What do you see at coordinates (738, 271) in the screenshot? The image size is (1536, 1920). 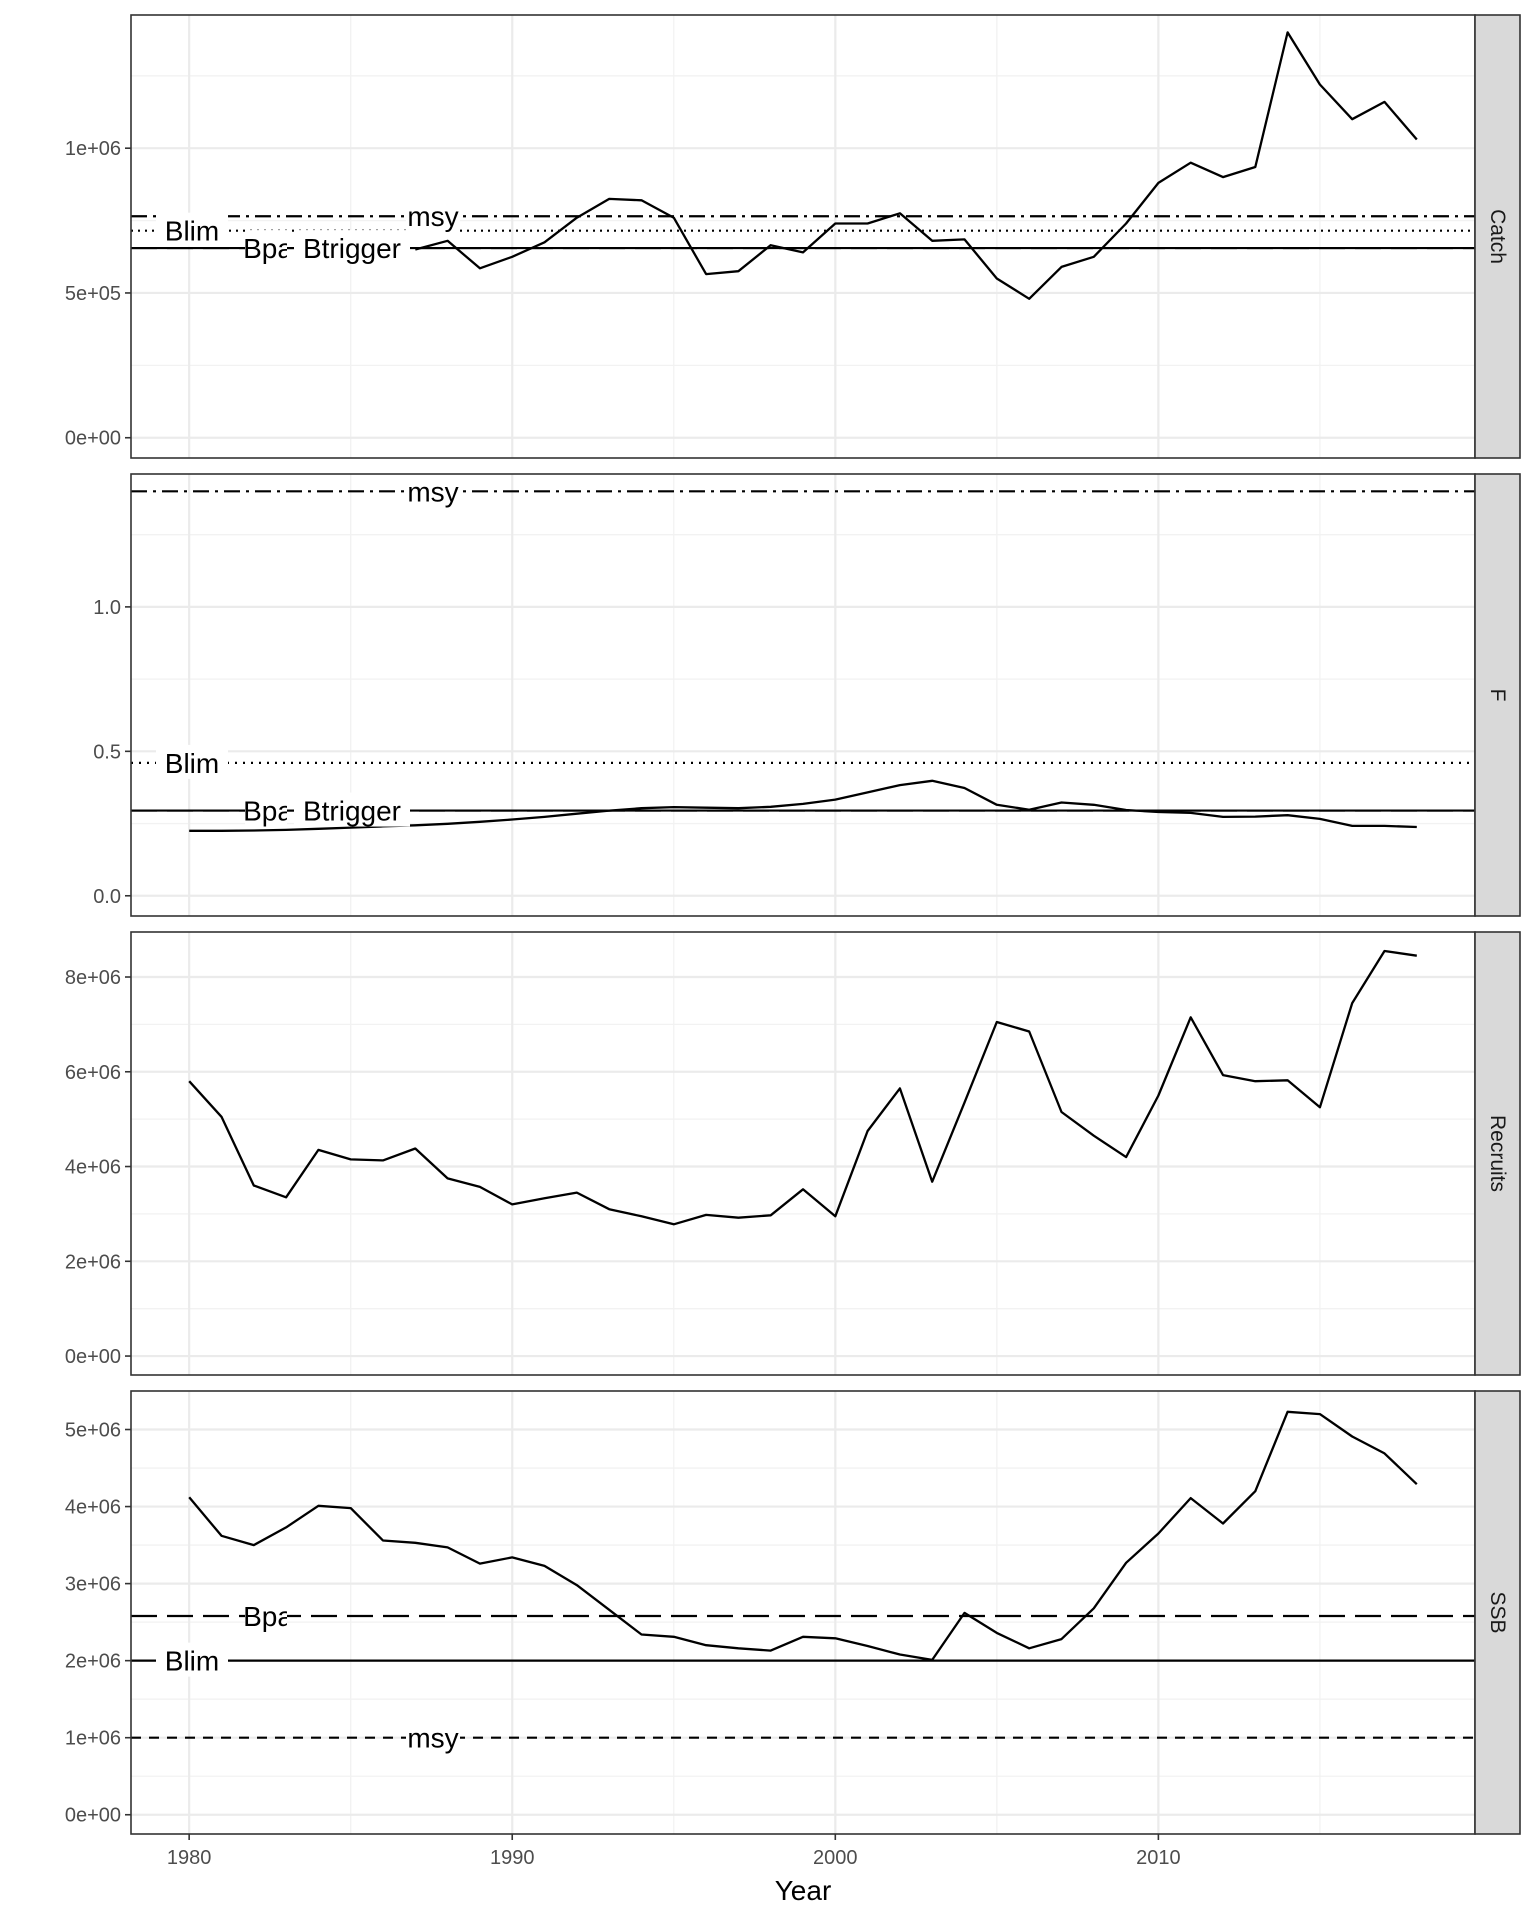 I see `data-point-1997` at bounding box center [738, 271].